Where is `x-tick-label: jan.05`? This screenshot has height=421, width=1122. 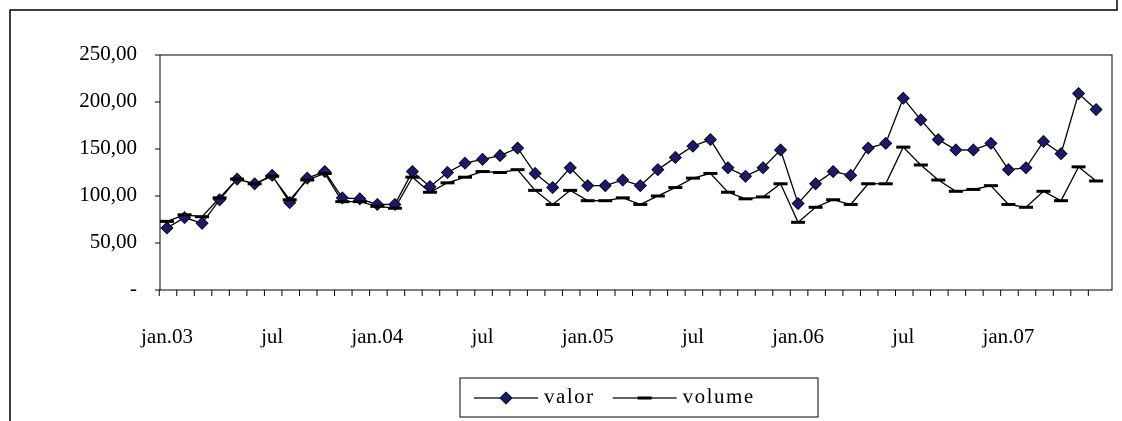 x-tick-label: jan.05 is located at coordinates (587, 336).